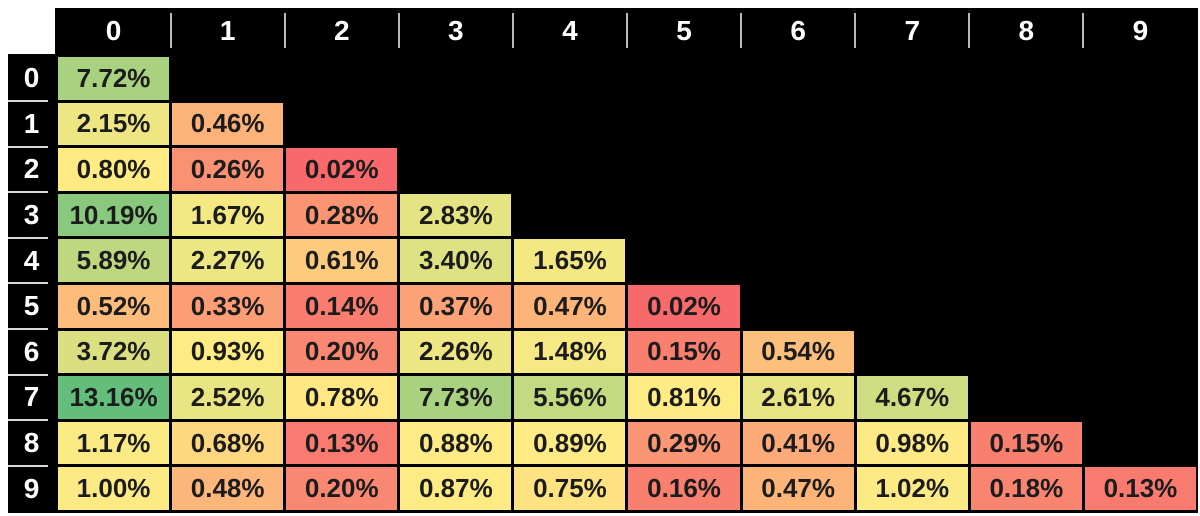  Describe the element at coordinates (114, 78) in the screenshot. I see `cell-r0-c0: 7.72%` at that location.